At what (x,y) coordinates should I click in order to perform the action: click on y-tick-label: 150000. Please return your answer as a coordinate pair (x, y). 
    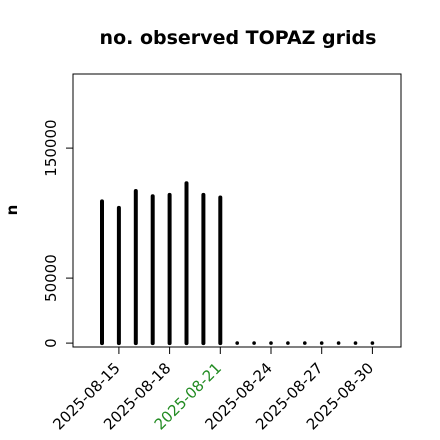
    Looking at the image, I should click on (51, 147).